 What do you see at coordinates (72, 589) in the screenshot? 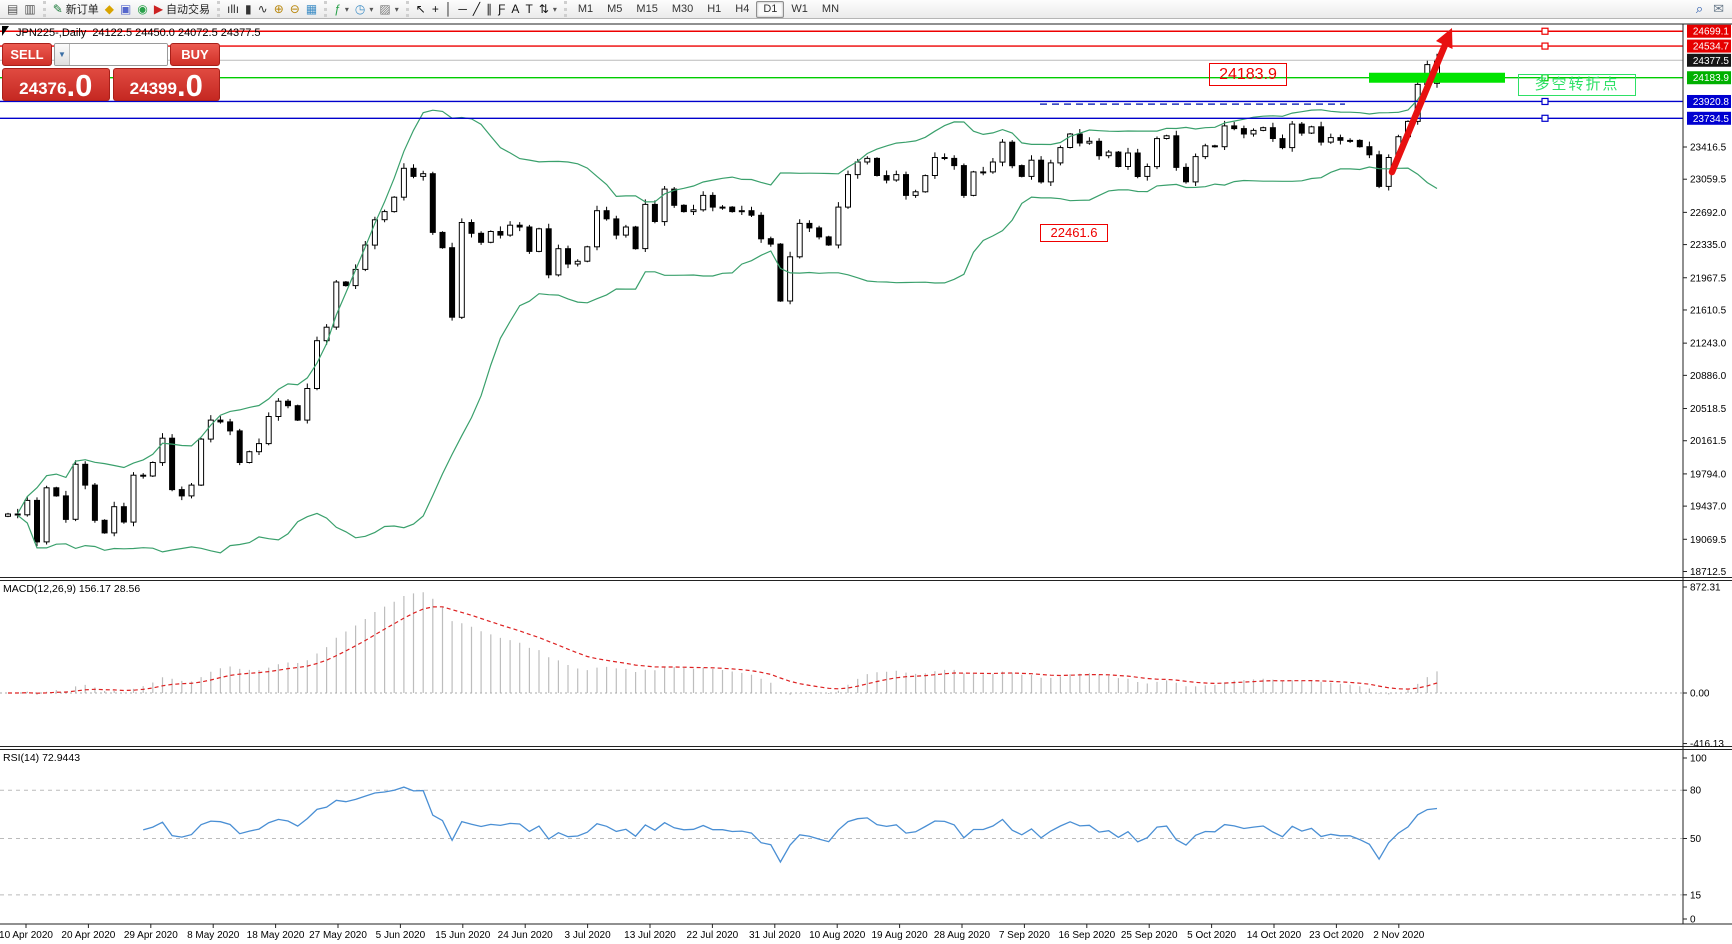
I see `macd-indicator-label: MACD(12,26,9) 156.17 28.56` at bounding box center [72, 589].